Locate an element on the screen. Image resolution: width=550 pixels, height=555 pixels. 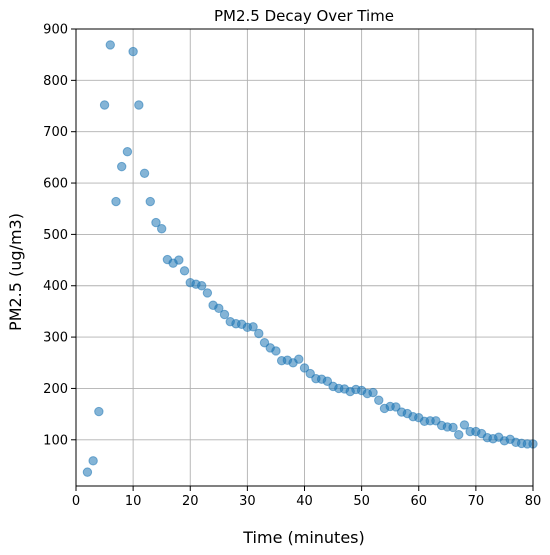
x-tick-label: 40 is located at coordinates (304, 501).